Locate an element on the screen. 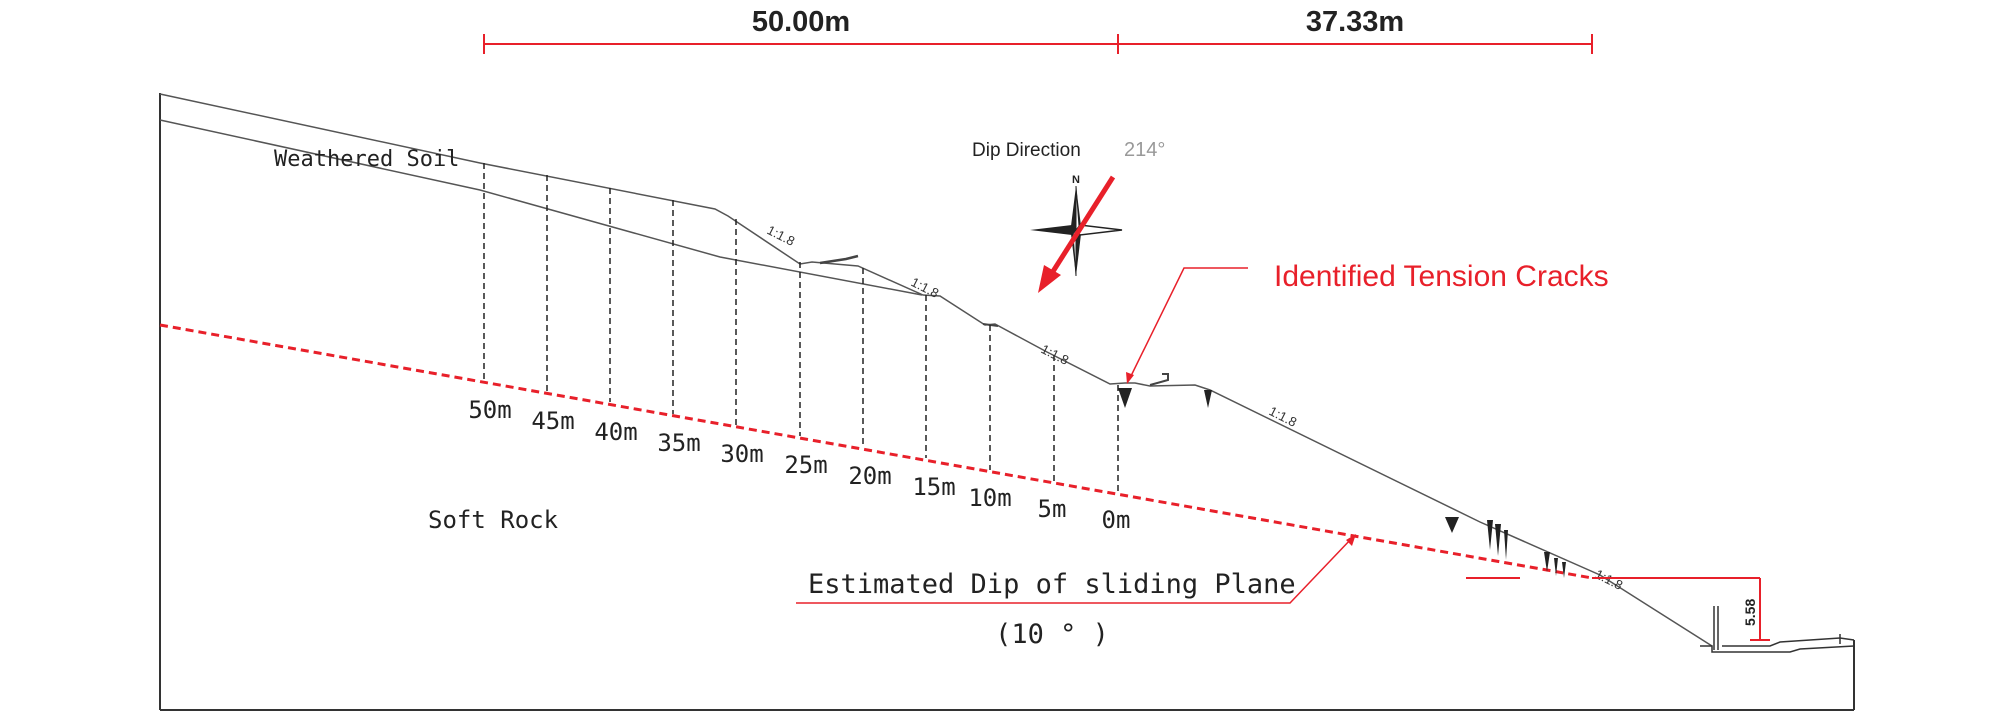  distance-marker: 5m is located at coordinates (1052, 509).